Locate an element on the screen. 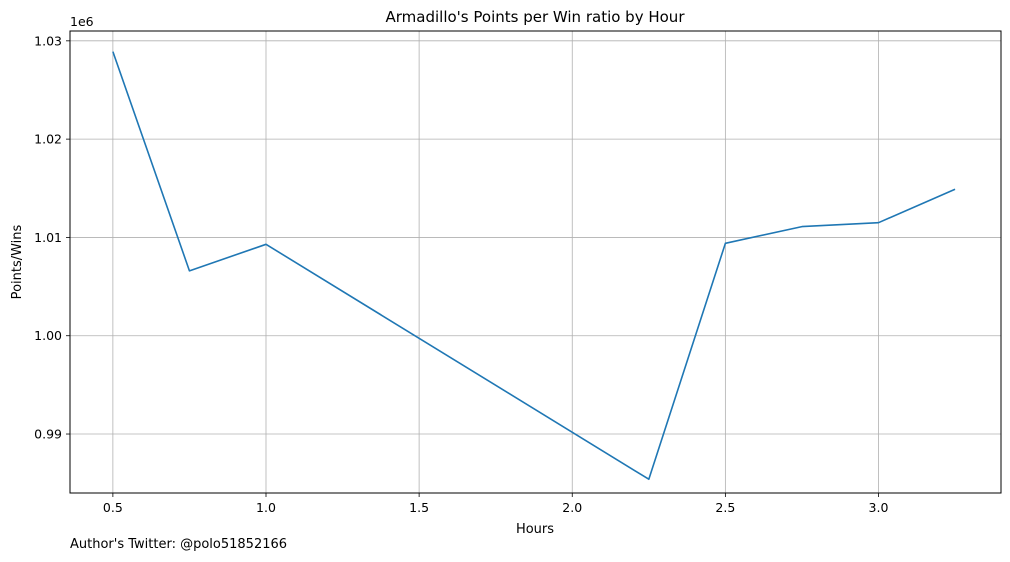  x-tick-label: 2.0 is located at coordinates (572, 507).